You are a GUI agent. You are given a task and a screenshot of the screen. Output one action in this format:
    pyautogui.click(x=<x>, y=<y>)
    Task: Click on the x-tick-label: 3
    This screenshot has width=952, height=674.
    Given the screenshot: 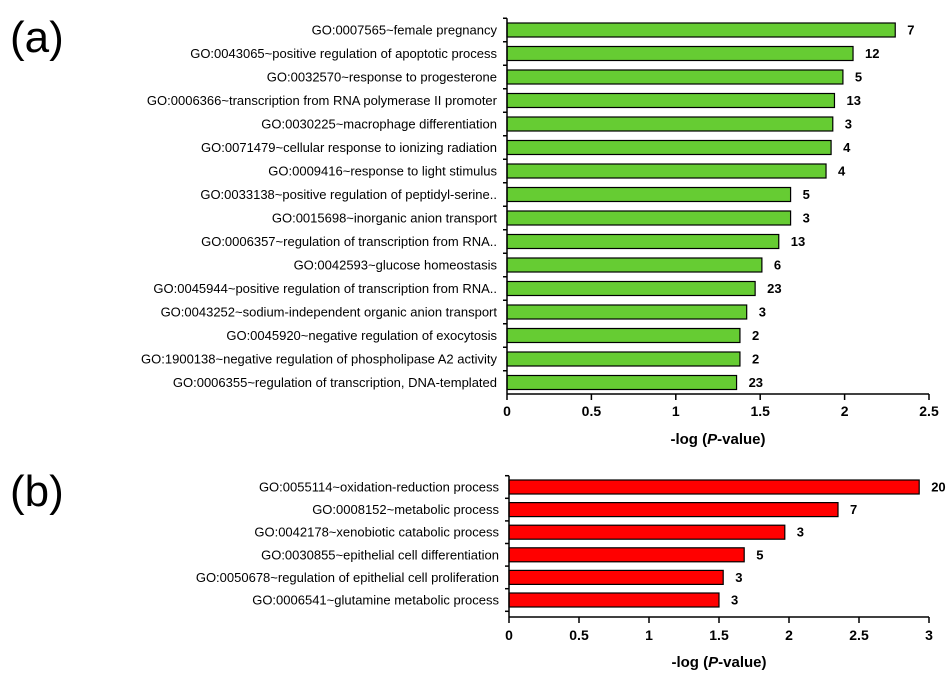 What is the action you would take?
    pyautogui.click(x=929, y=635)
    